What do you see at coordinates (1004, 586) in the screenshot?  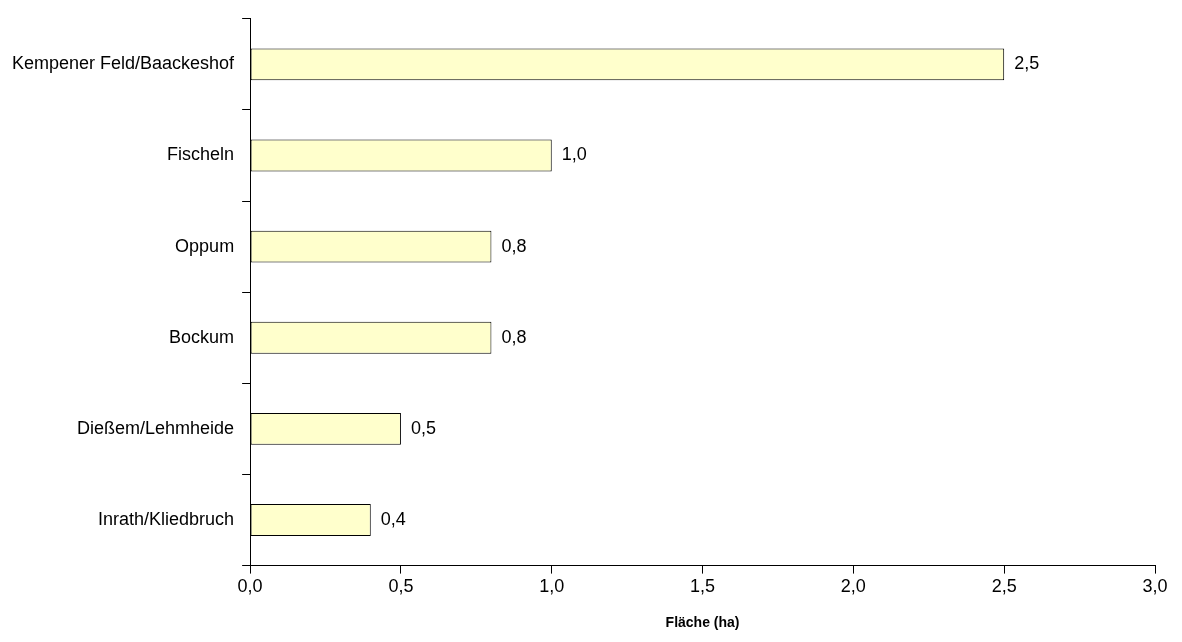 I see `x-tick-label: 2,5` at bounding box center [1004, 586].